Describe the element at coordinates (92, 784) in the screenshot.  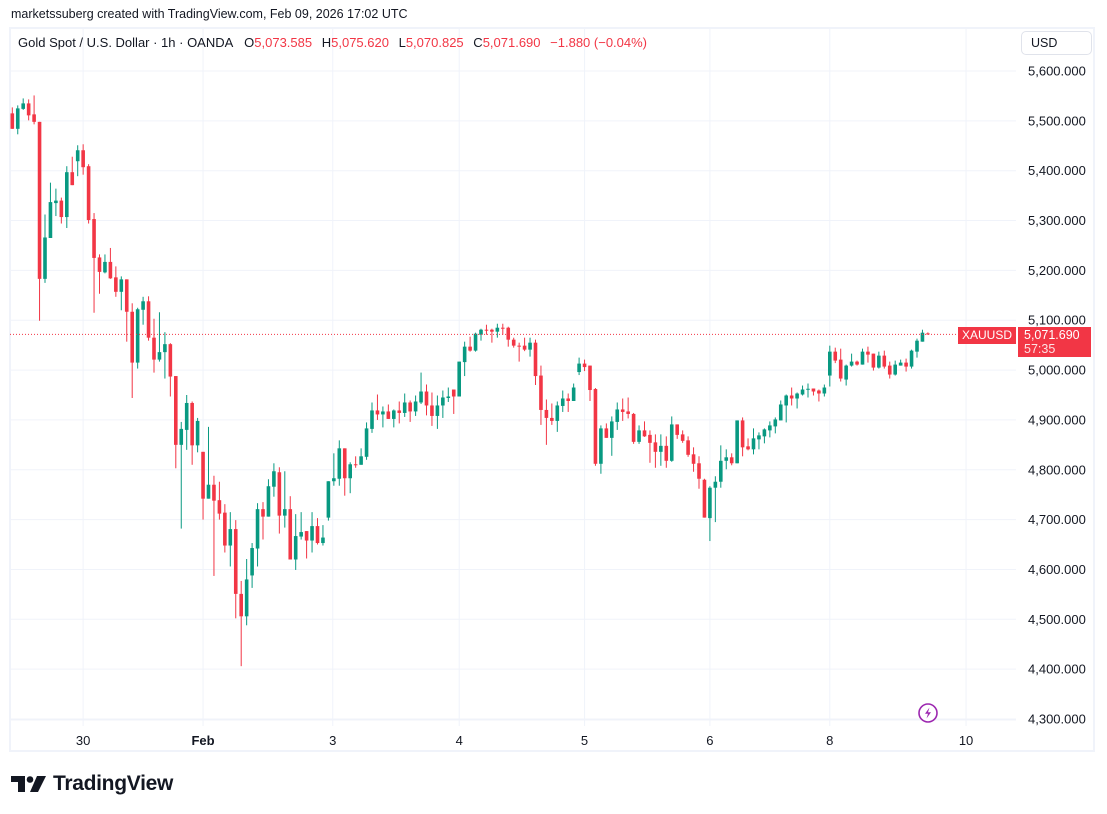
I see `tradingview-logo: TradingView` at that location.